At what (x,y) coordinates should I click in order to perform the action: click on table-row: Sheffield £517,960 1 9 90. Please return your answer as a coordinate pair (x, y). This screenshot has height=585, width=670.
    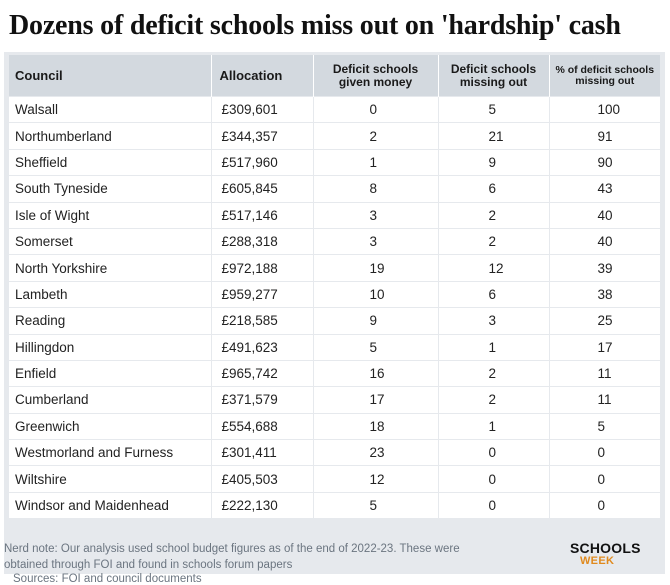
    Looking at the image, I should click on (334, 162).